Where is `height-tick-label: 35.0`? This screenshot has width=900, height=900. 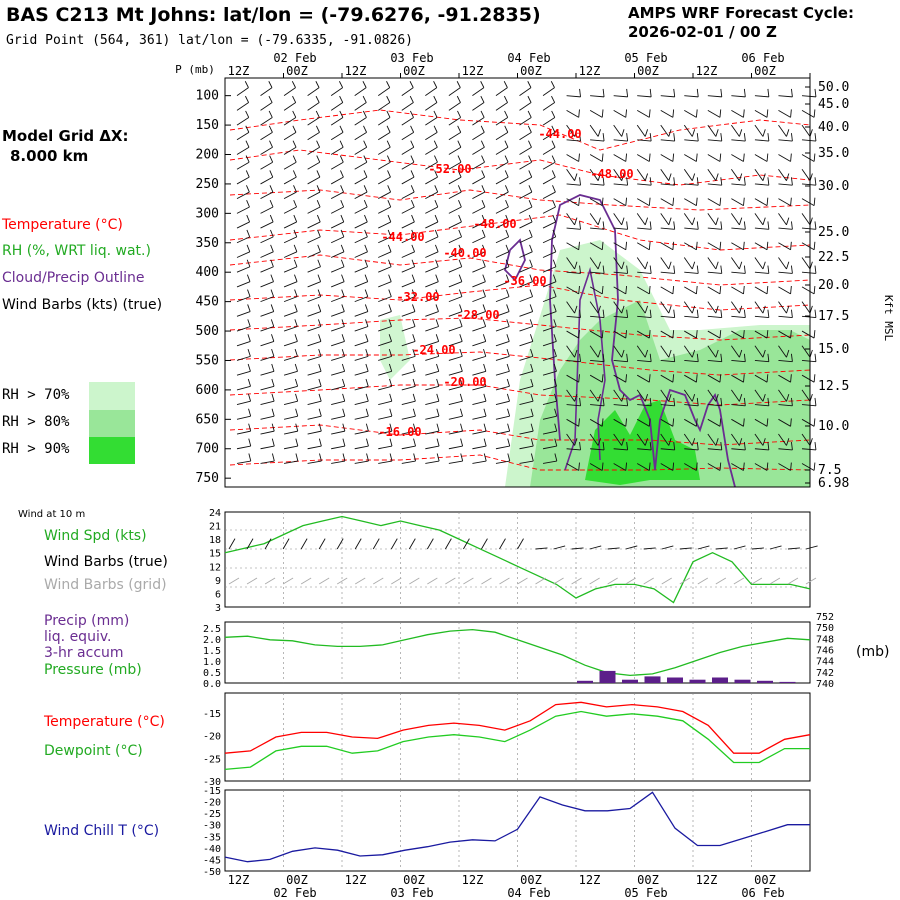 height-tick-label: 35.0 is located at coordinates (833, 153).